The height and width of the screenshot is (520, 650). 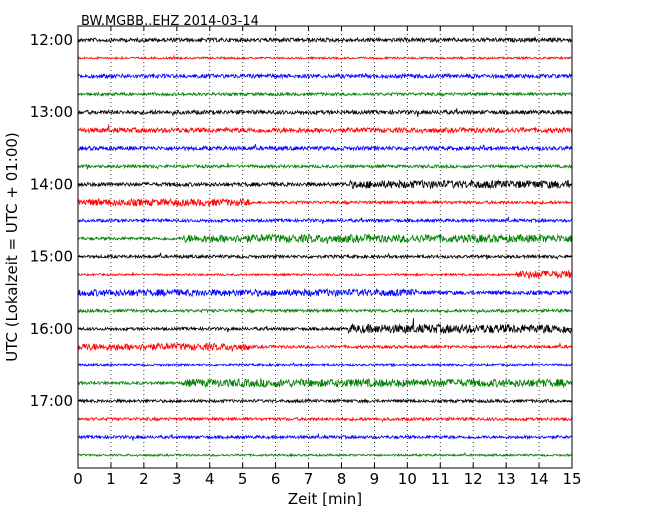 I want to click on y-tick-label: 12:00, so click(x=51, y=40).